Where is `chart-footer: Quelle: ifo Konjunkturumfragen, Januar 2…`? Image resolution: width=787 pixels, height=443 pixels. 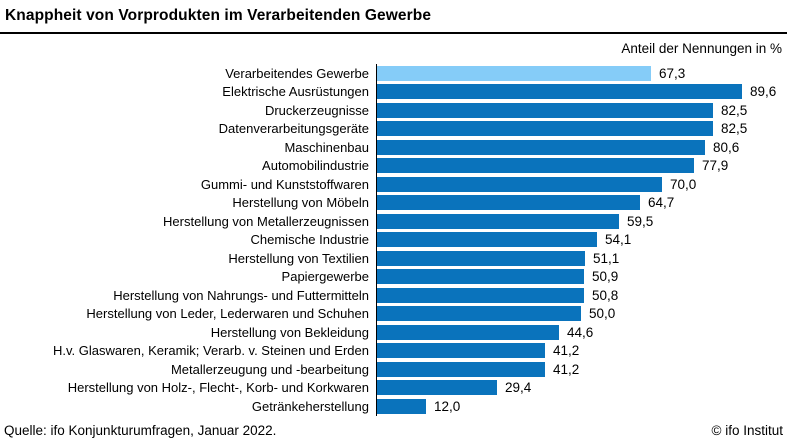
chart-footer: Quelle: ifo Konjunkturumfragen, Januar 2… is located at coordinates (393, 430).